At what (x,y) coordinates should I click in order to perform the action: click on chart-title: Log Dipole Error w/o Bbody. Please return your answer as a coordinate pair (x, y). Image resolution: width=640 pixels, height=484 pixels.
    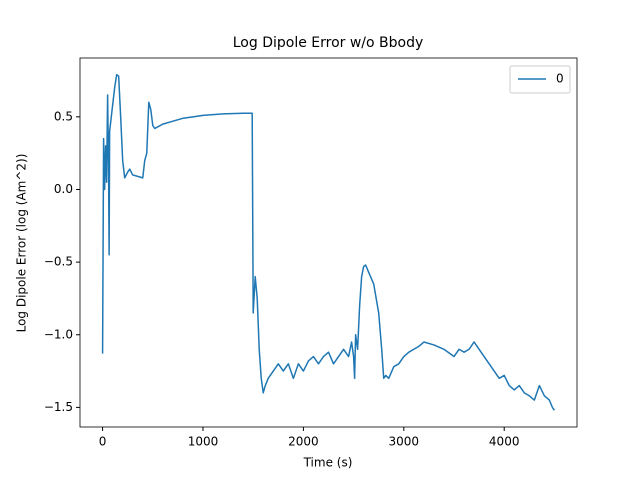
    Looking at the image, I should click on (328, 43).